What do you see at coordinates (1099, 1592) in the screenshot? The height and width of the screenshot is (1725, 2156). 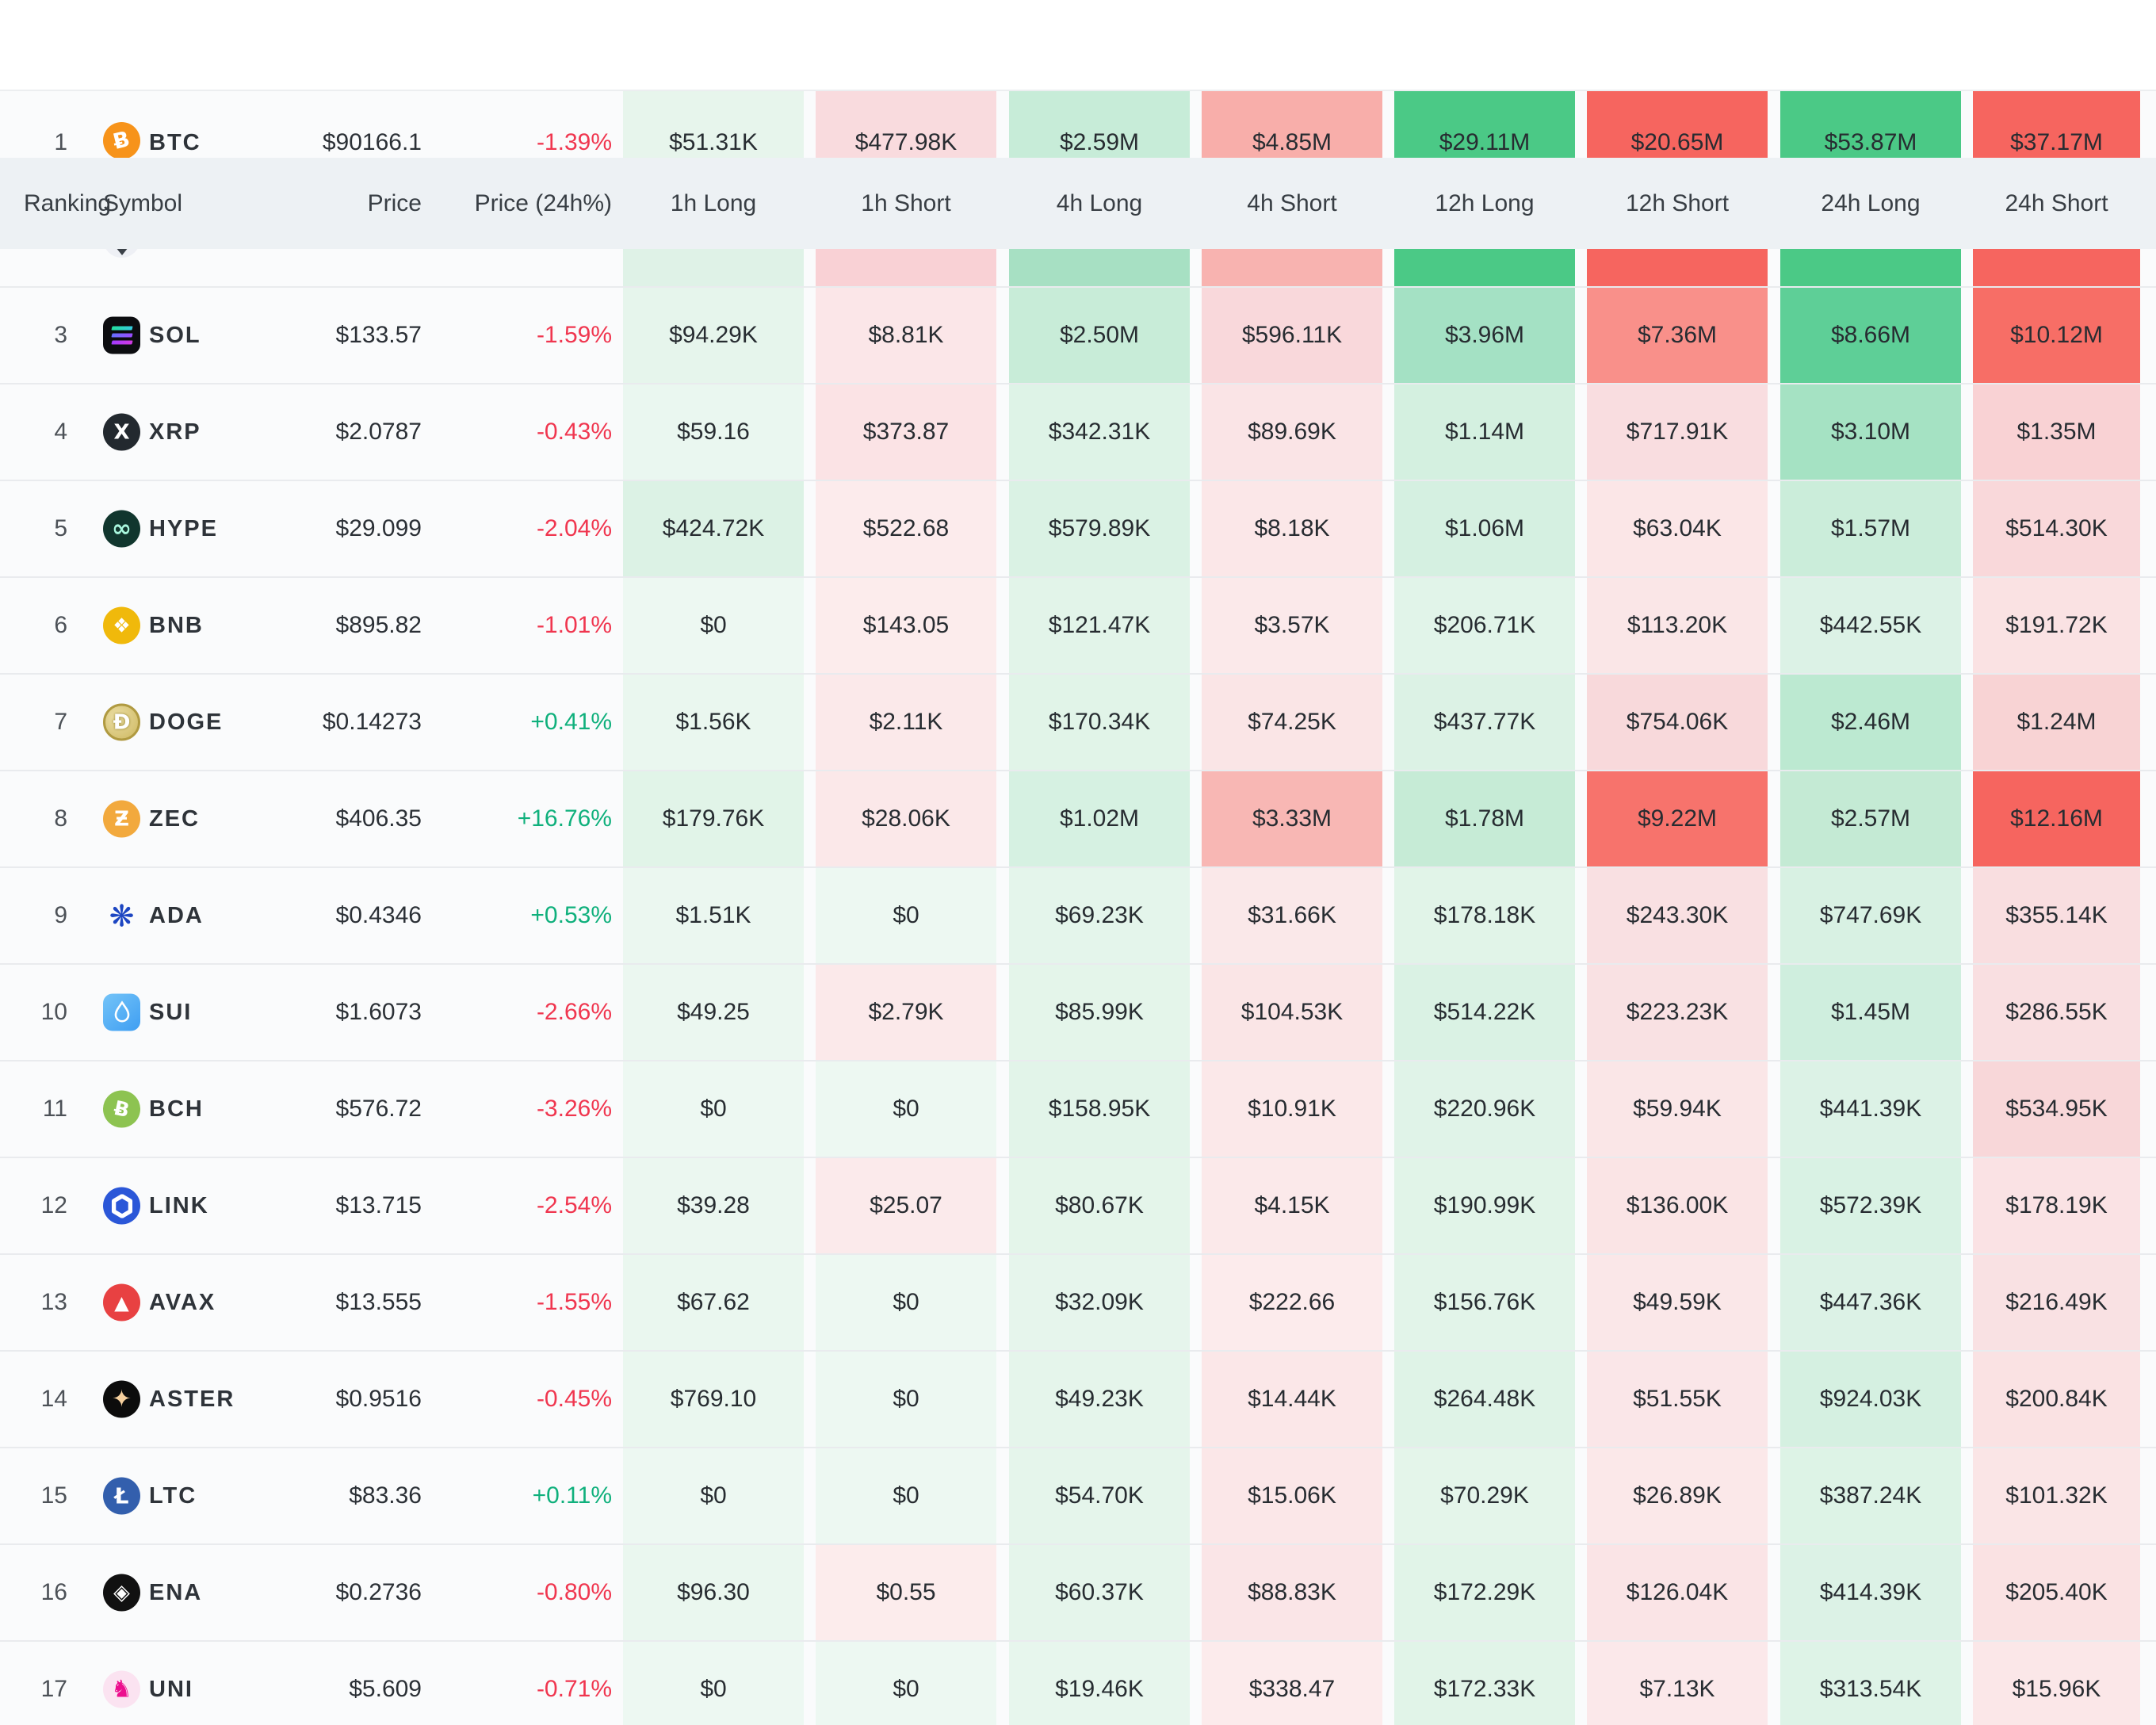 I see `liquidation-cell: $60.37K` at bounding box center [1099, 1592].